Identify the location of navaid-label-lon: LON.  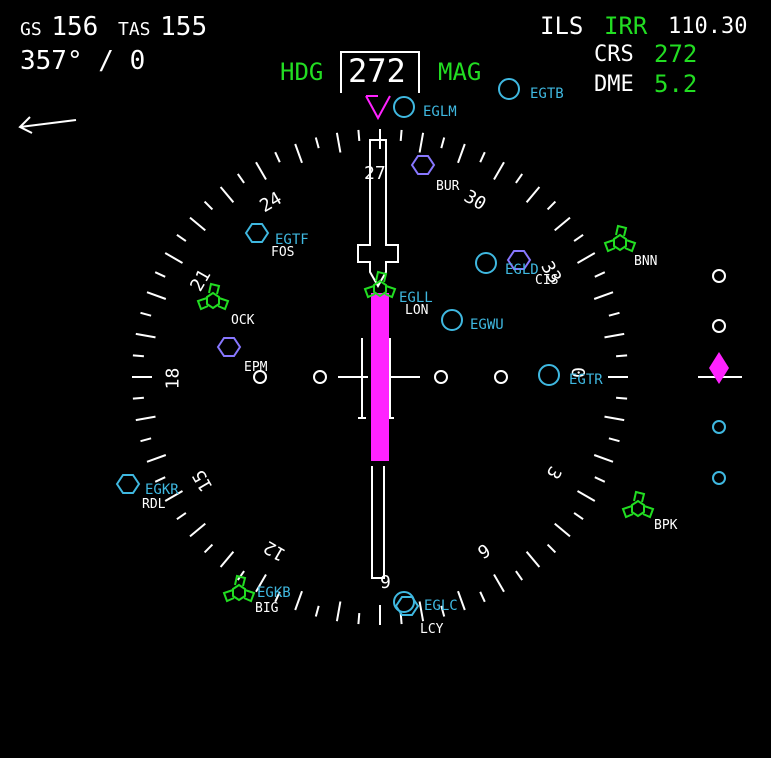
(417, 310).